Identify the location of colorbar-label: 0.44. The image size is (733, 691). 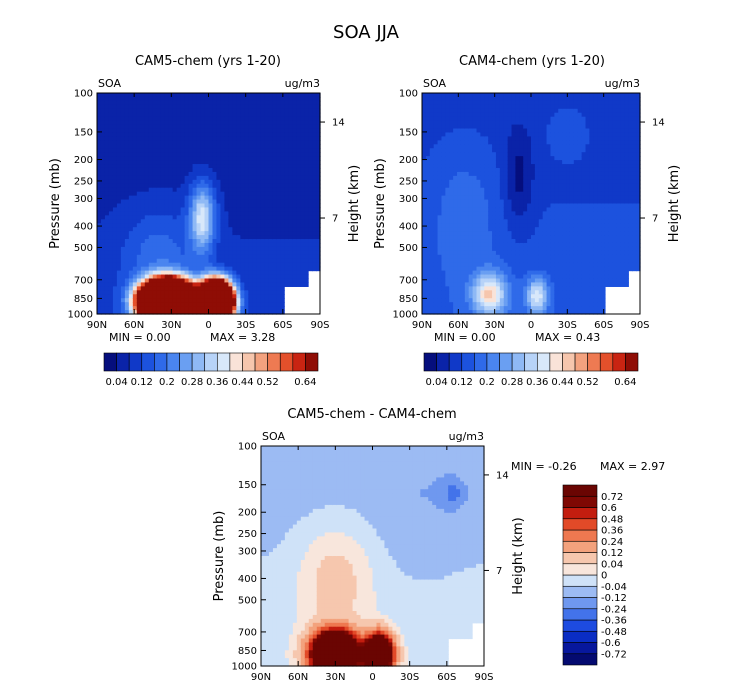
(242, 382).